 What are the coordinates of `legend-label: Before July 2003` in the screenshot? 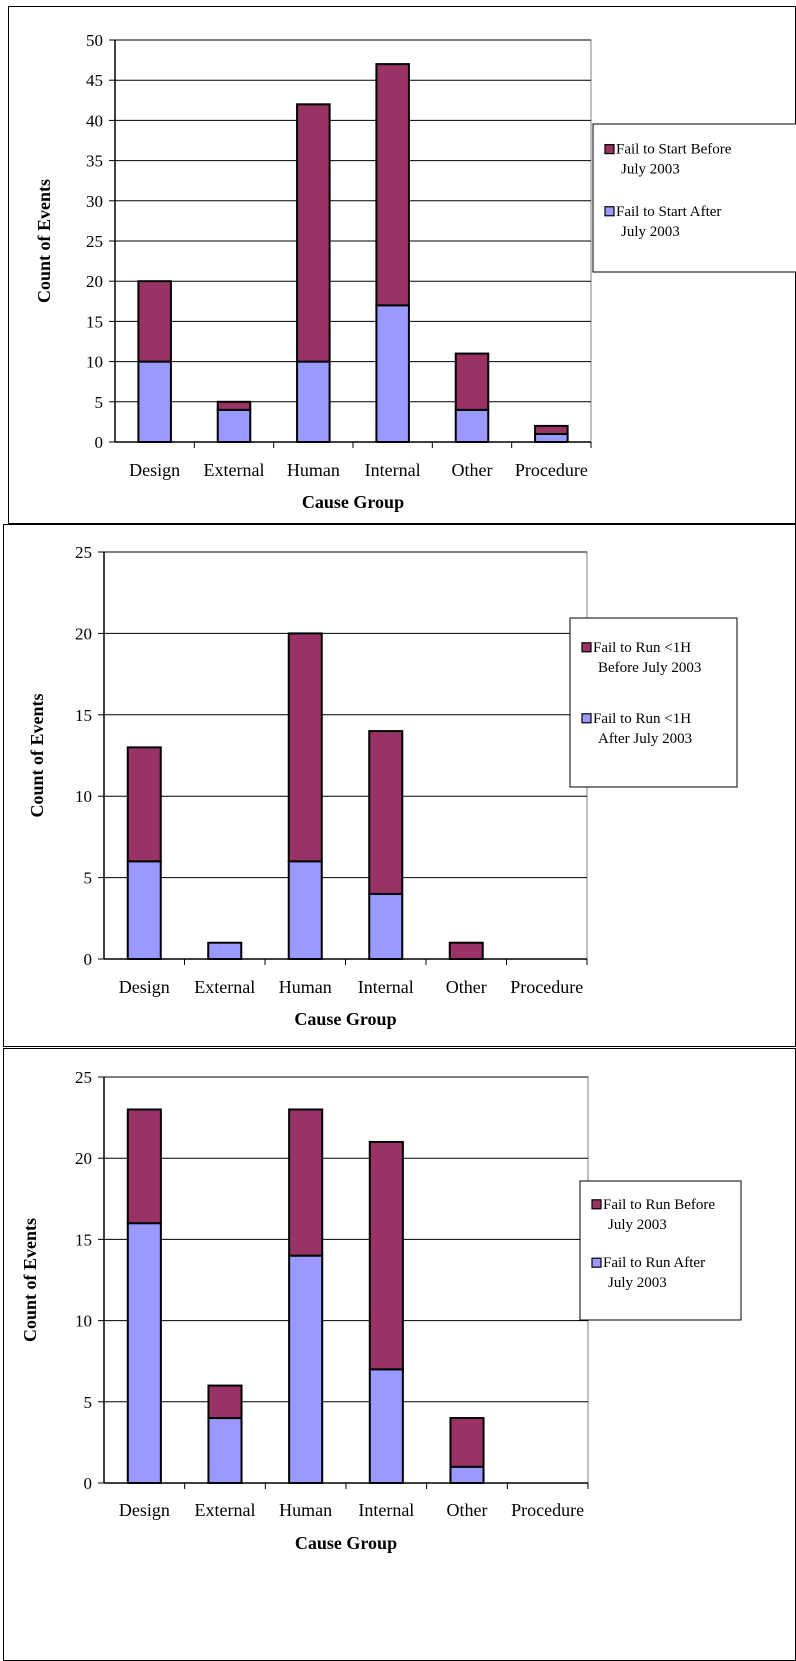 It's located at (649, 668).